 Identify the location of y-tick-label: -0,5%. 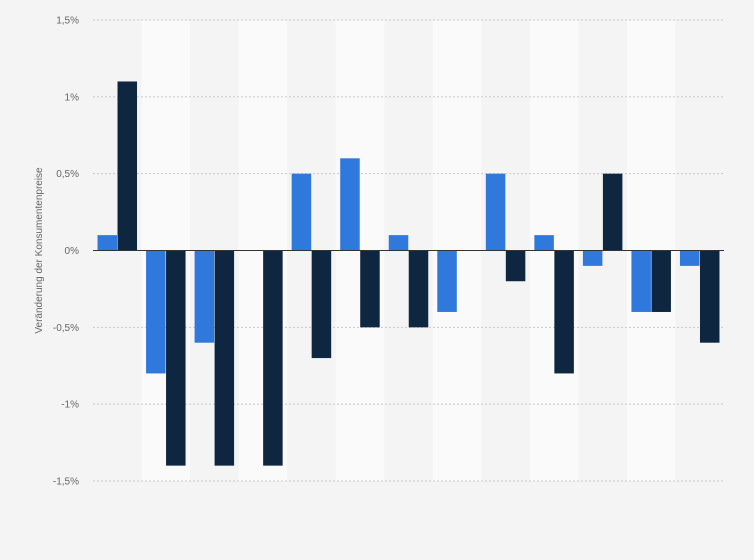
(66, 328).